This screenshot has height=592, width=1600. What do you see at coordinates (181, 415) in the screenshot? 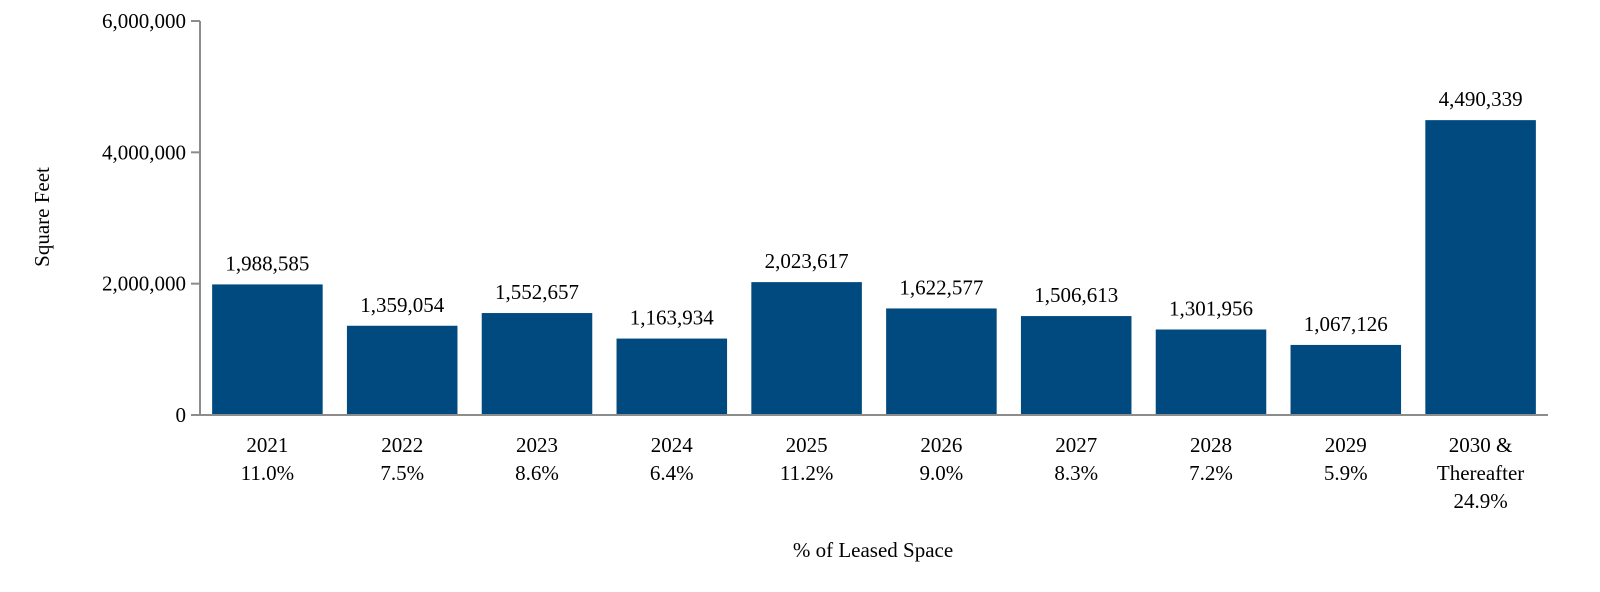
I see `y-tick-label: 0` at bounding box center [181, 415].